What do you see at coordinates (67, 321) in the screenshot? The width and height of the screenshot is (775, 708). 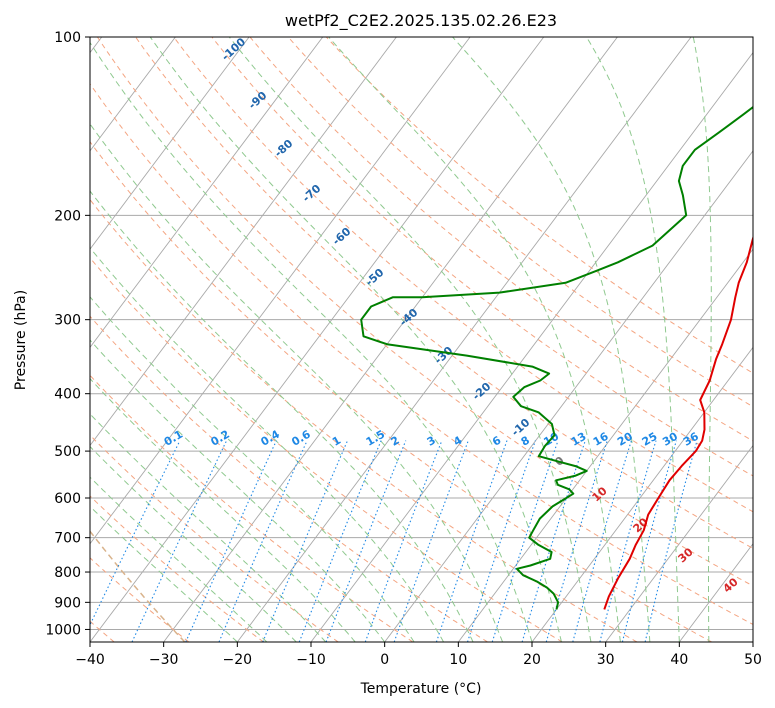 I see `y-tick-label: 300` at bounding box center [67, 321].